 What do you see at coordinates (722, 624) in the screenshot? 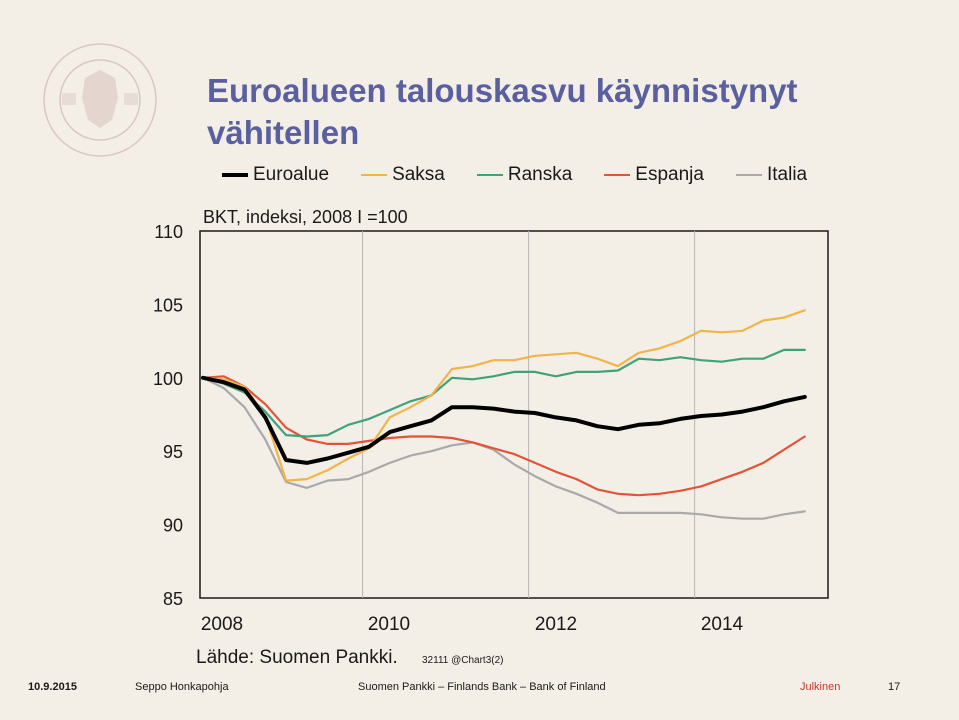
I see `x-tick-label-2014: 2014` at bounding box center [722, 624].